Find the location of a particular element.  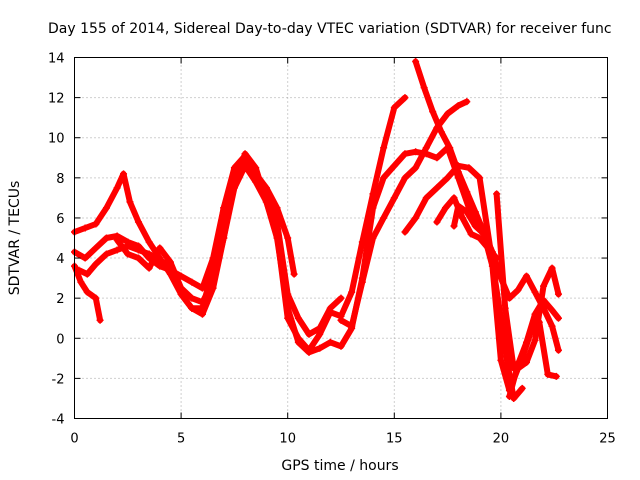

y-tick-label: 4 is located at coordinates (60, 259).